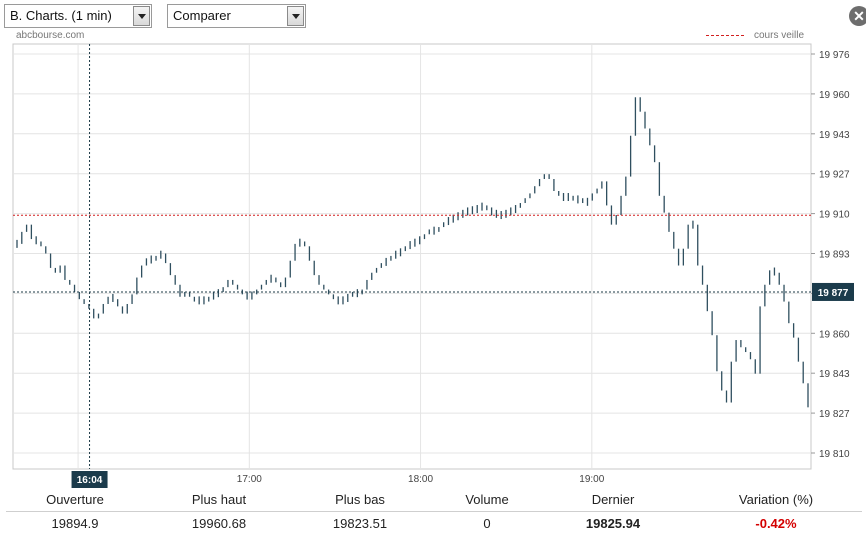 This screenshot has width=866, height=540. Describe the element at coordinates (75, 499) in the screenshot. I see `stat-header: Ouverture` at that location.